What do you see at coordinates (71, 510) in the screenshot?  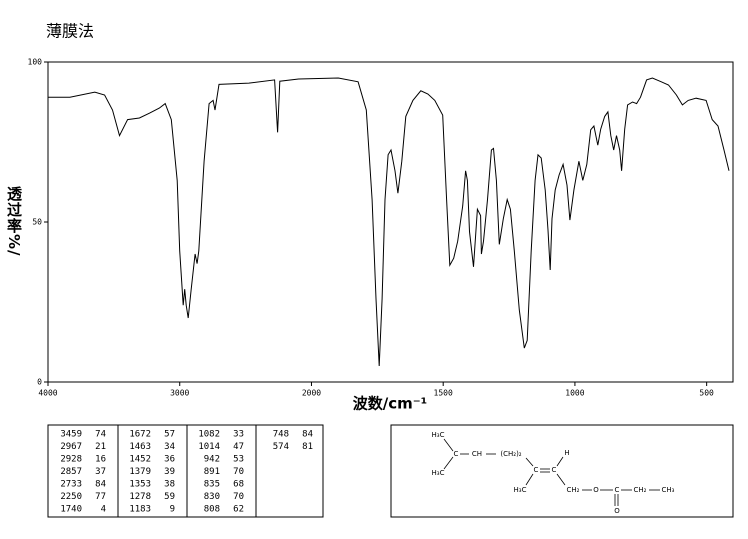 I see `peak-wavenumber: 1740` at bounding box center [71, 510].